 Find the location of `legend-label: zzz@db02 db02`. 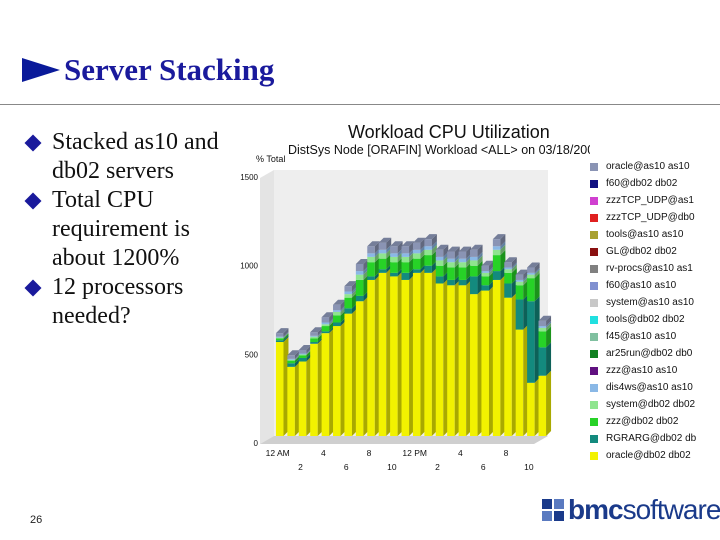

legend-label: zzz@db02 db02 is located at coordinates (642, 421).